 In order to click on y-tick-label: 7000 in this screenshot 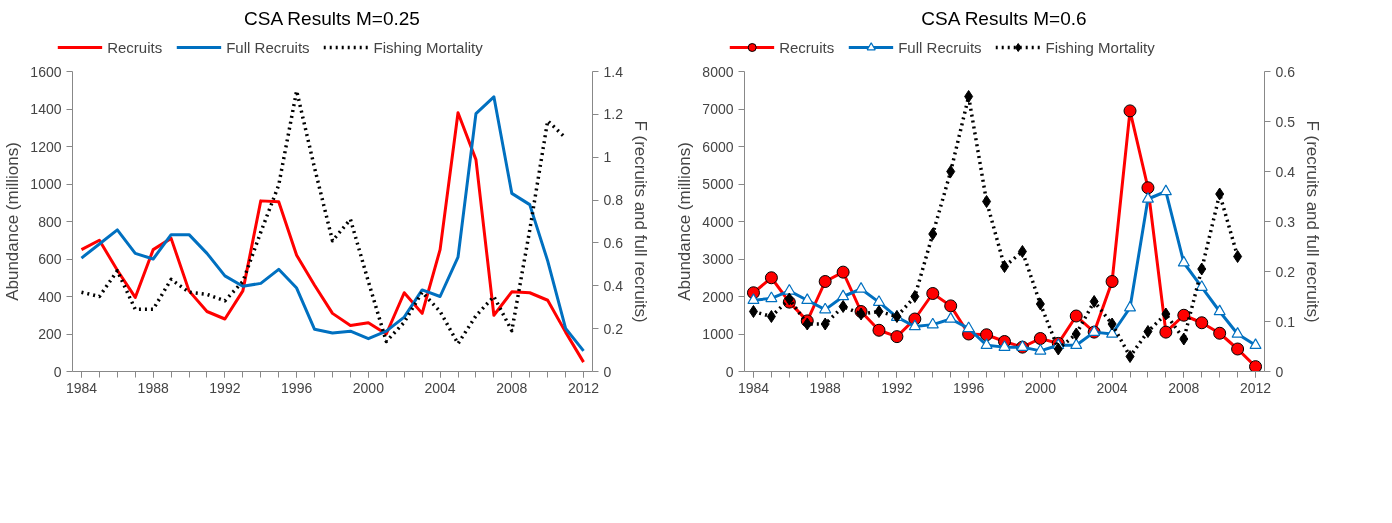, I will do `click(718, 109)`.